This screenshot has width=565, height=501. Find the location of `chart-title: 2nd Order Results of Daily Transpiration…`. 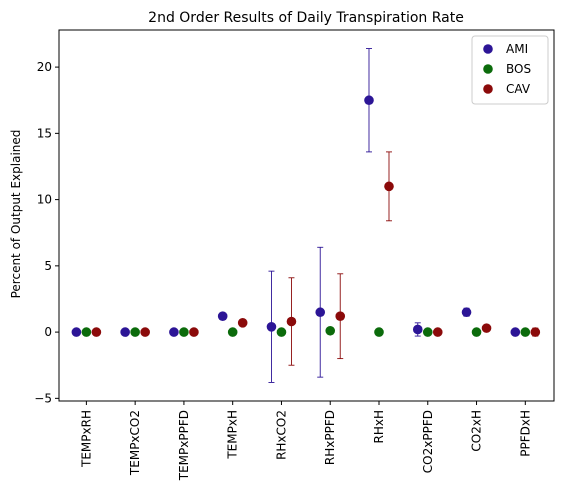

chart-title: 2nd Order Results of Daily Transpiration… is located at coordinates (306, 18).